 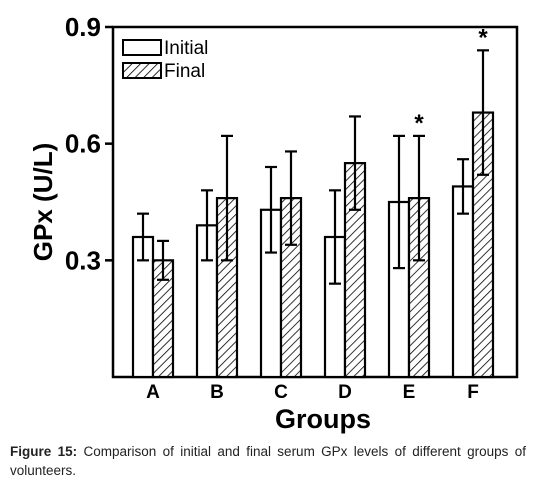 I want to click on x-tick-label: D, so click(x=345, y=392).